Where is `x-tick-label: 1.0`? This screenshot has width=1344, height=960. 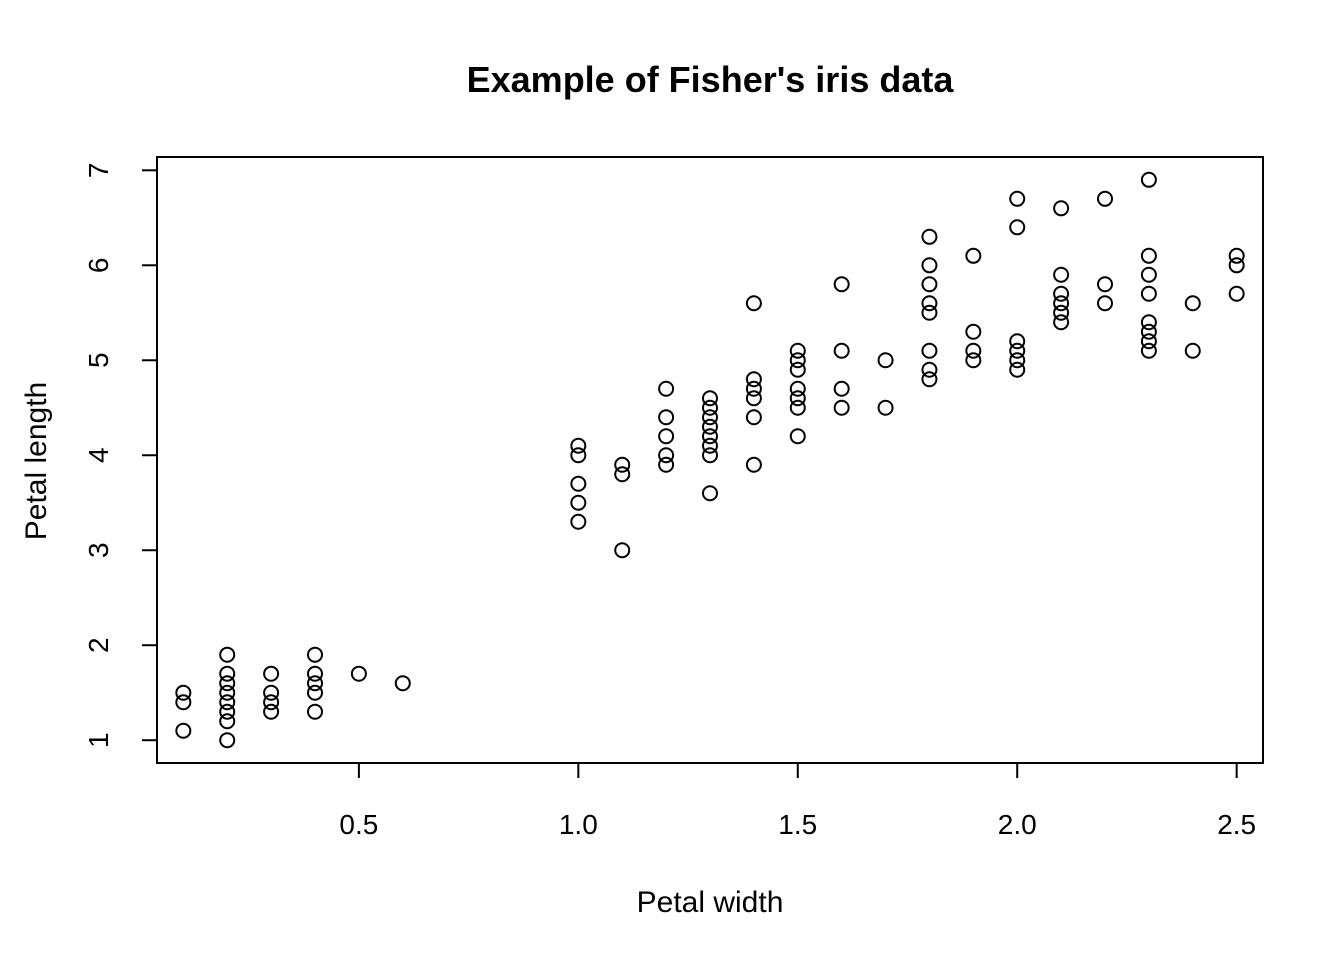 x-tick-label: 1.0 is located at coordinates (578, 824).